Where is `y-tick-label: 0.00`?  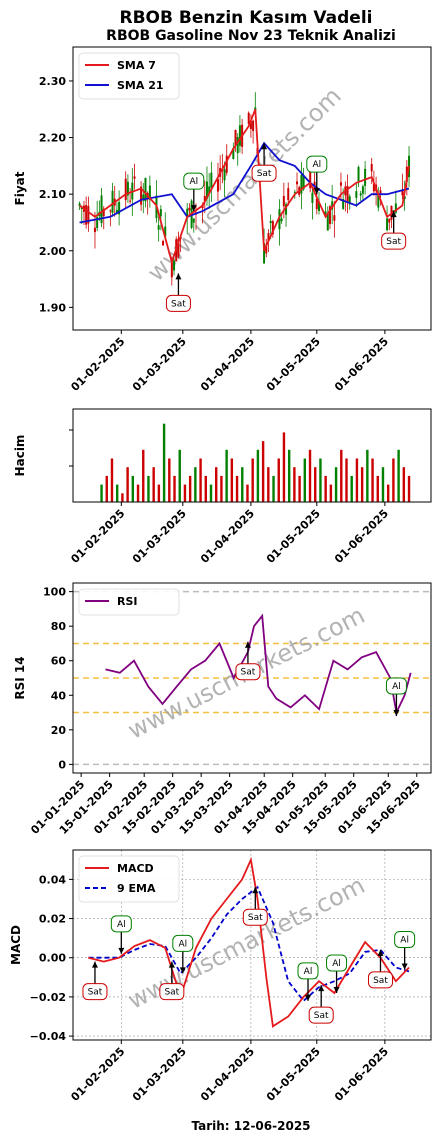 y-tick-label: 0.00 is located at coordinates (52, 958).